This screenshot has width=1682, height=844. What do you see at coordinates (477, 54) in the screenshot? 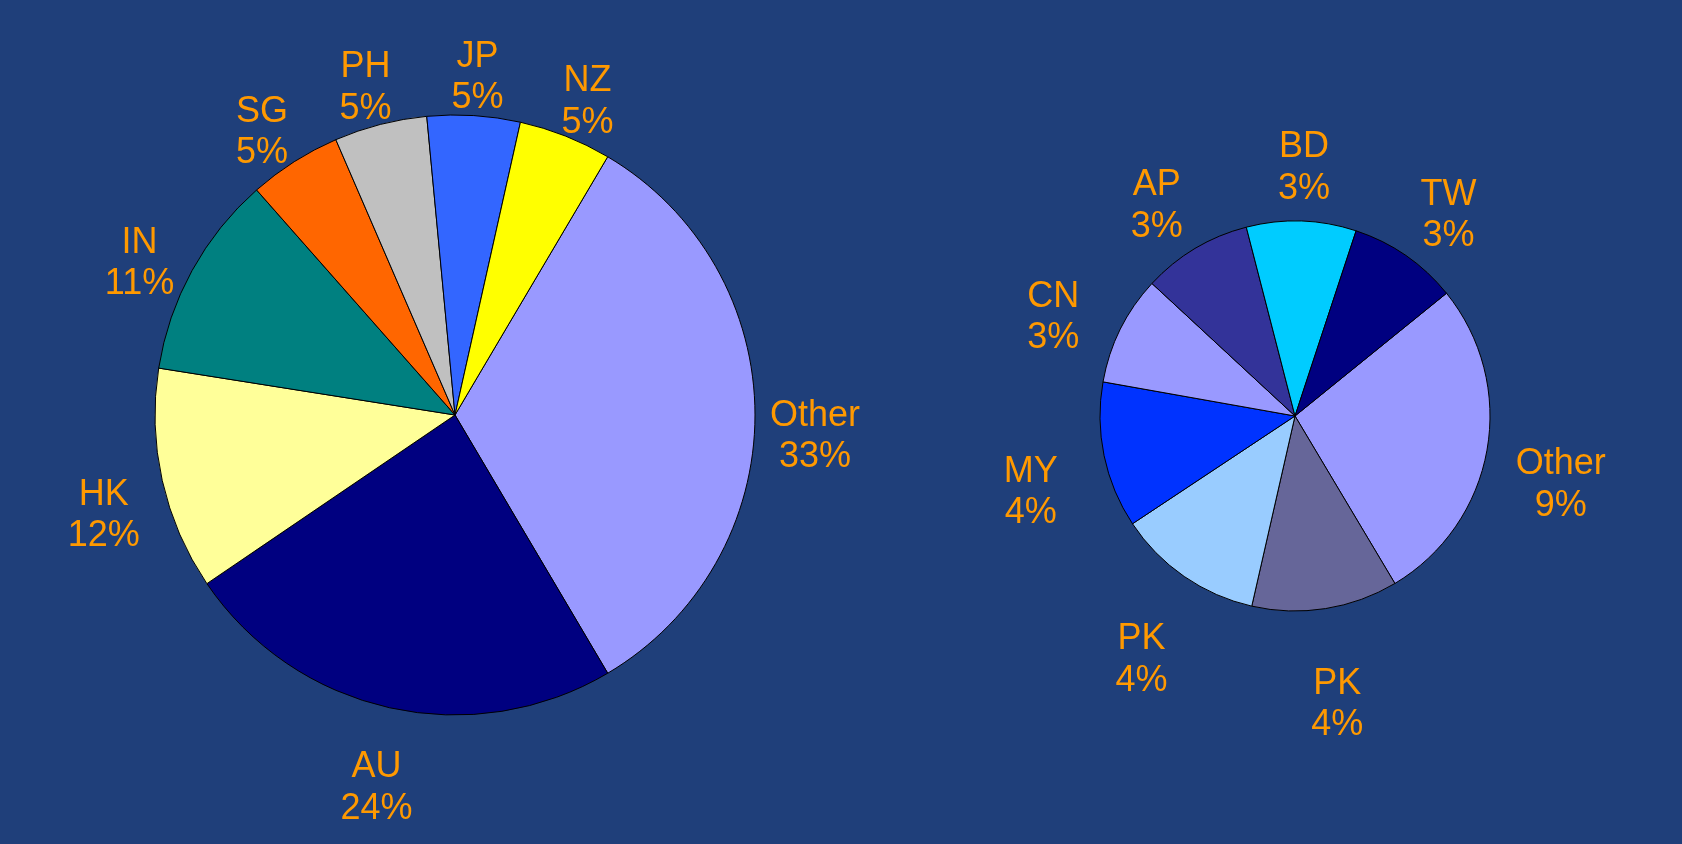
I see `slice-label: JP` at bounding box center [477, 54].